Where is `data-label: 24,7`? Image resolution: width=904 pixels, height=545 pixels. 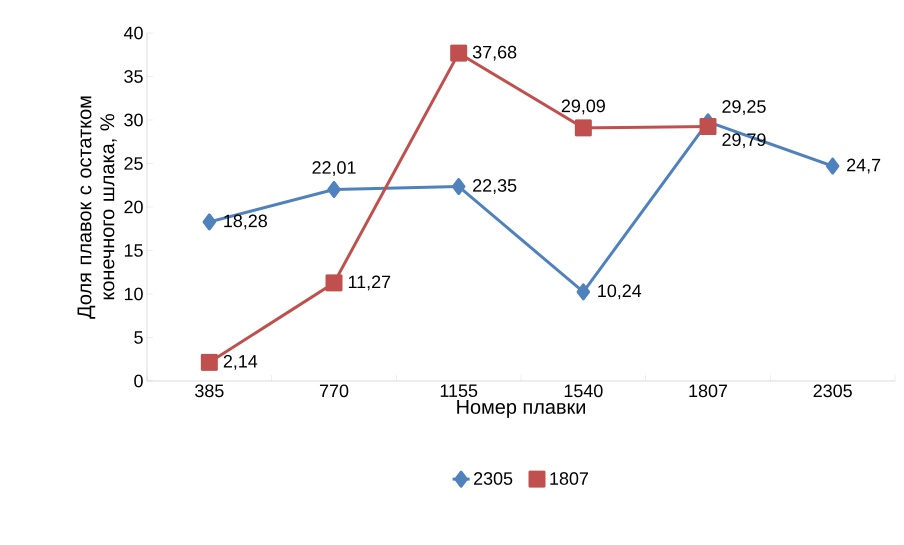 data-label: 24,7 is located at coordinates (863, 166).